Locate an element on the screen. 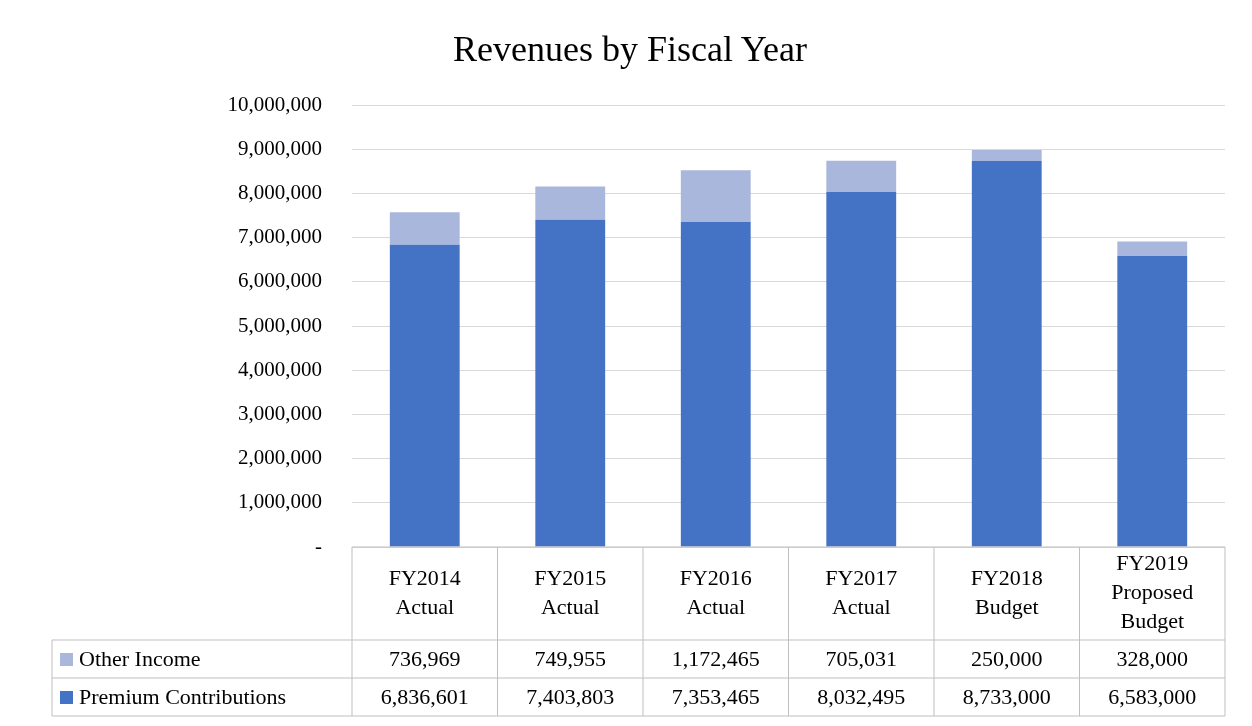 This screenshot has height=726, width=1252. legend-label: Other Income is located at coordinates (140, 658).